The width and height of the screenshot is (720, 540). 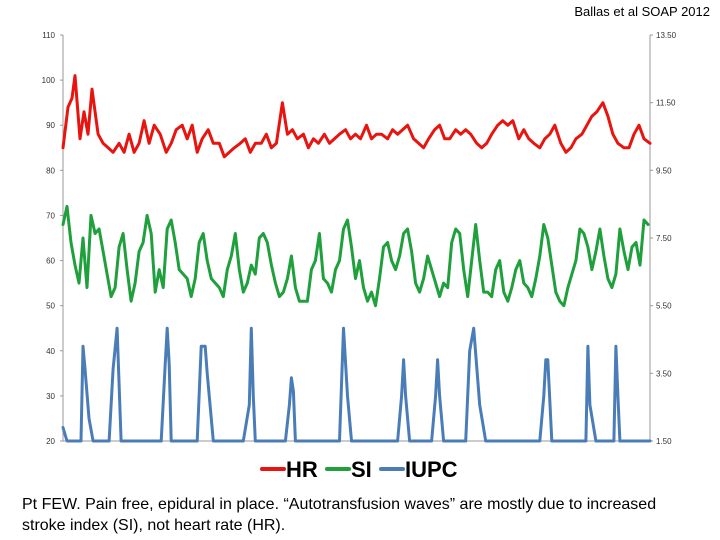 What do you see at coordinates (361, 469) in the screenshot?
I see `legend-label-si: SI` at bounding box center [361, 469].